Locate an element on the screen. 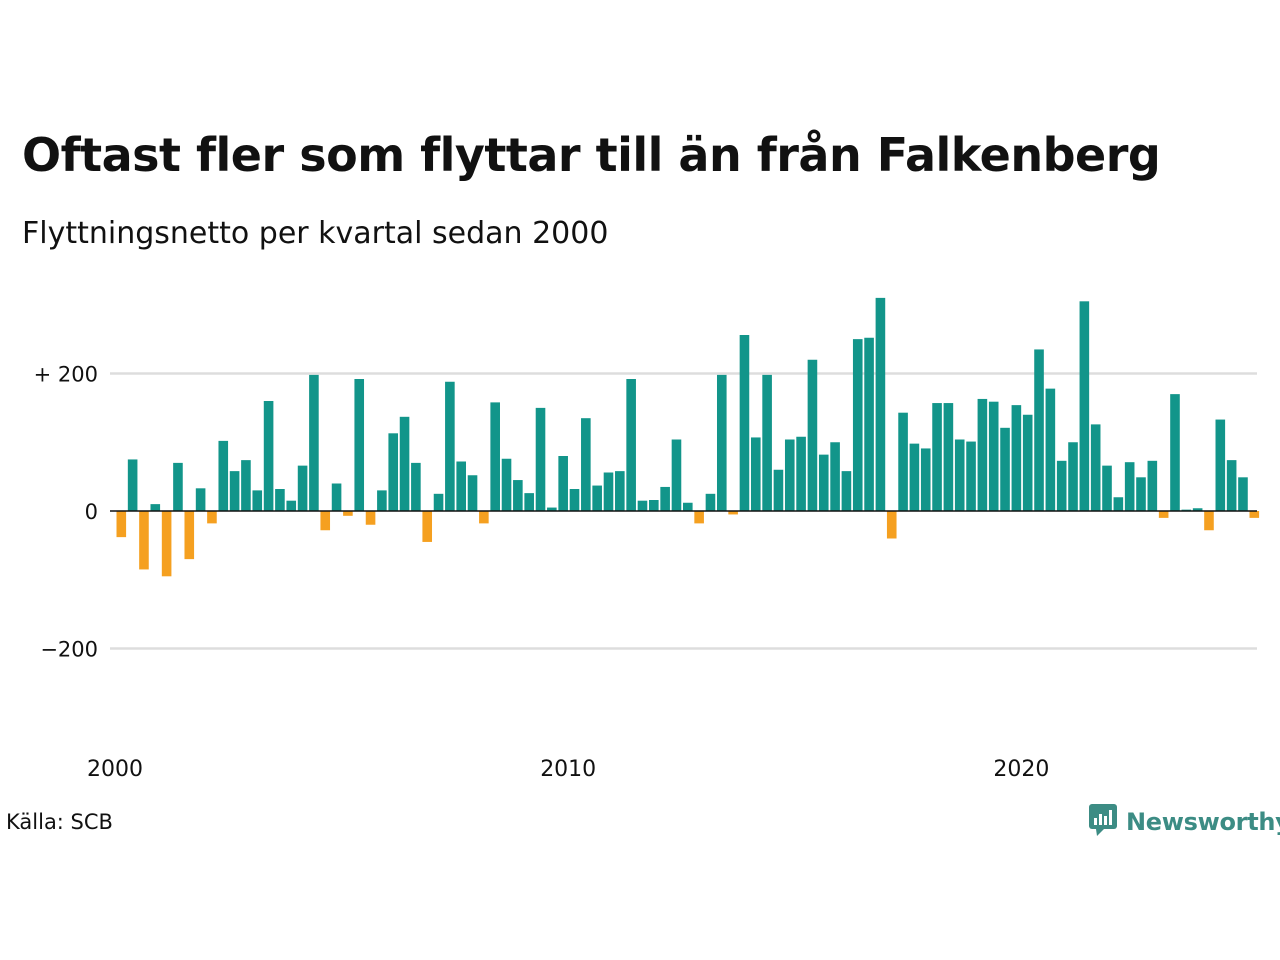 This screenshot has width=1280, height=960. newsworthy-chart-icon is located at coordinates (1103, 822).